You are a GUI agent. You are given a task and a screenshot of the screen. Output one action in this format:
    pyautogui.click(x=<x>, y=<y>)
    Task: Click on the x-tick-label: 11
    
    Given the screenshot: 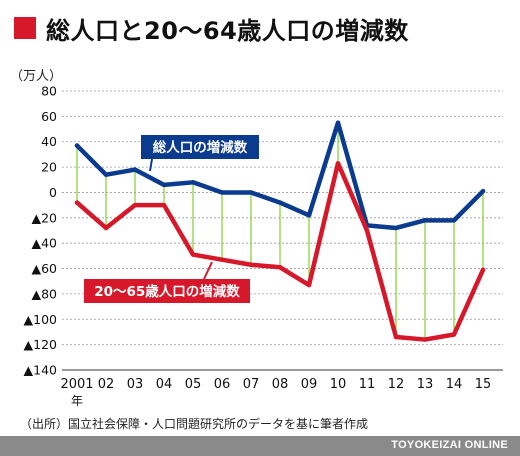 What is the action you would take?
    pyautogui.click(x=367, y=384)
    